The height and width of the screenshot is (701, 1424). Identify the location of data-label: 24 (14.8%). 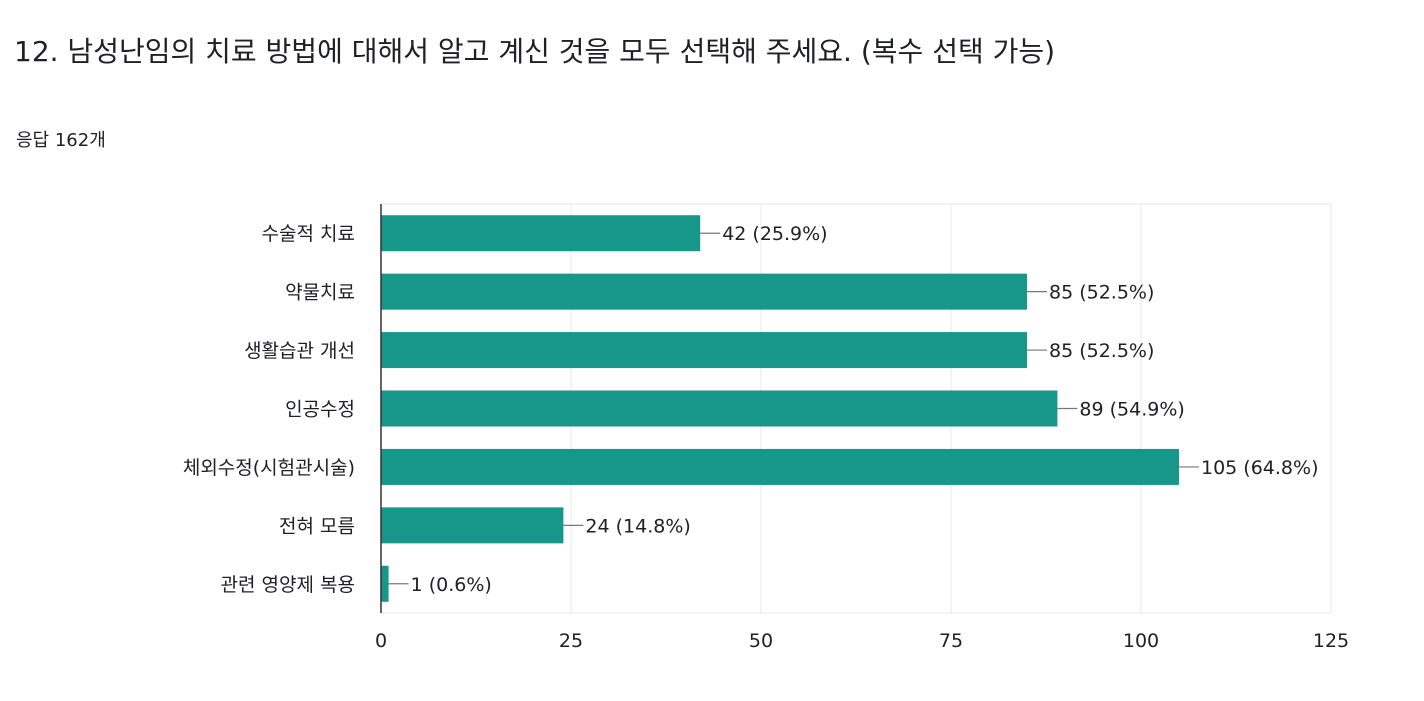
(637, 526).